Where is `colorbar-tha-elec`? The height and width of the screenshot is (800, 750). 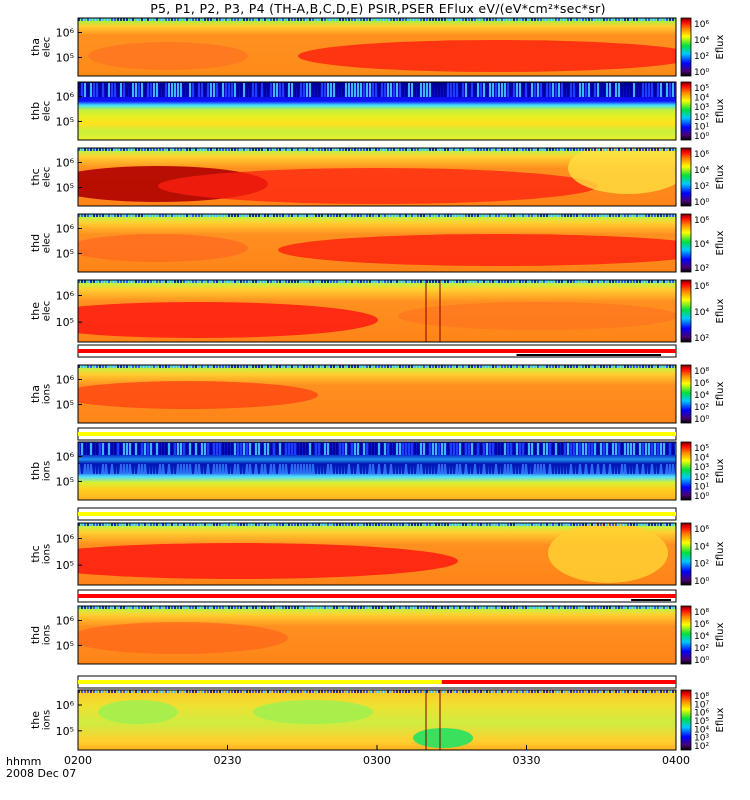 colorbar-tha-elec is located at coordinates (686, 47).